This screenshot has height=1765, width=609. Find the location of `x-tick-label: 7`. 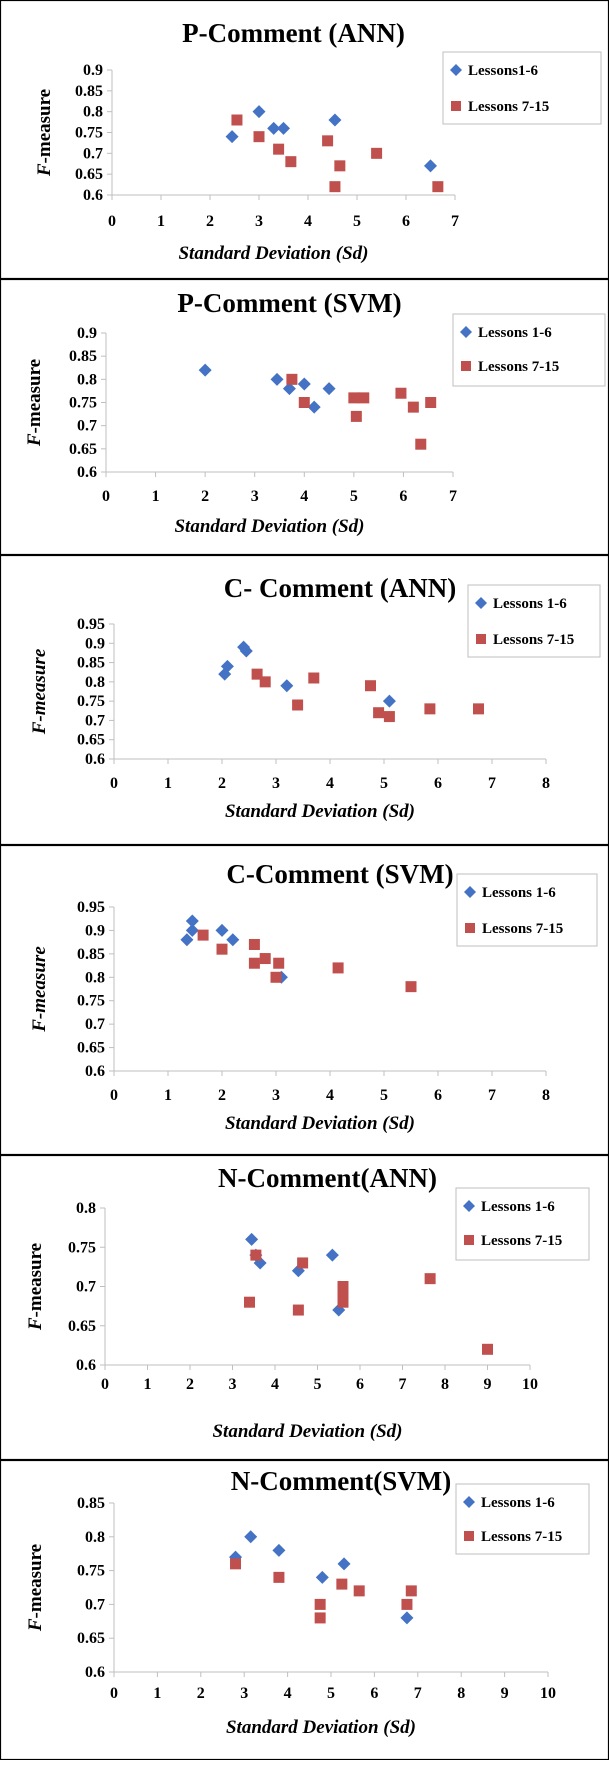

x-tick-label: 7 is located at coordinates (453, 496).